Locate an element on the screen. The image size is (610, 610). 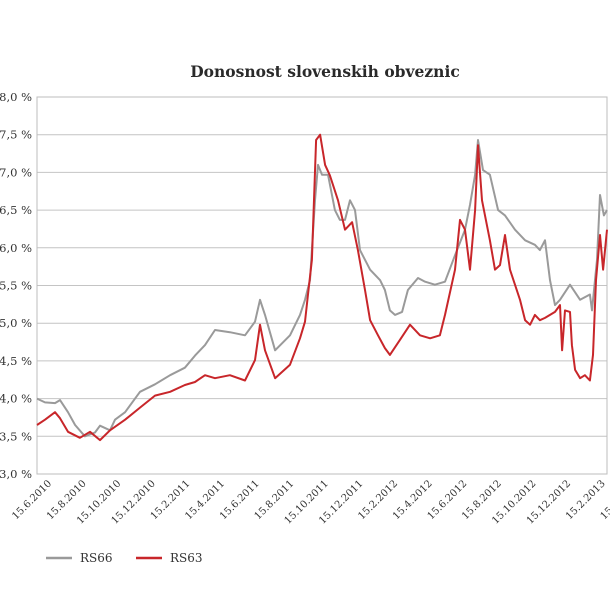
chart-title: Donosnost slovenskih obveznic is located at coordinates (325, 71).